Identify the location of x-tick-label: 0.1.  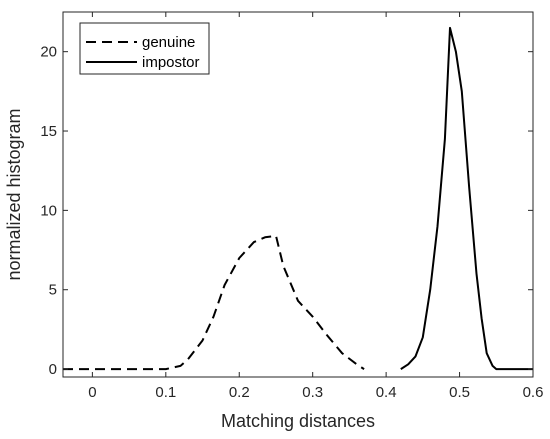
(165, 392).